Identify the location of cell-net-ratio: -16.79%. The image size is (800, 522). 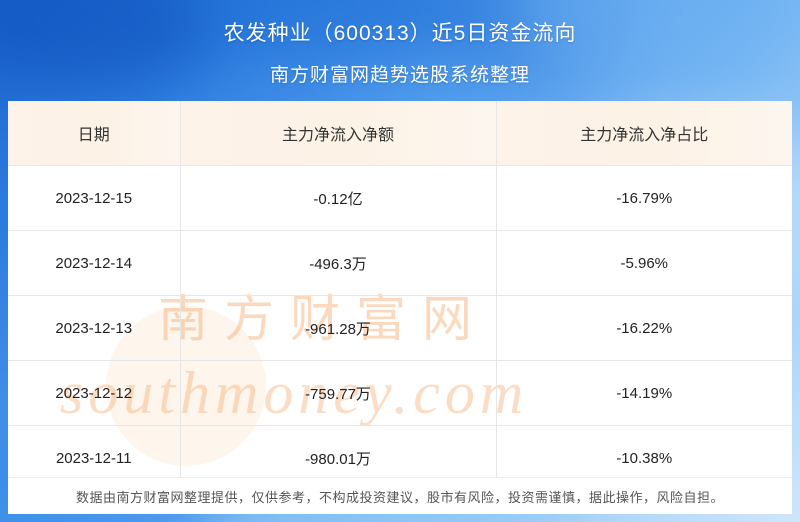
(644, 198).